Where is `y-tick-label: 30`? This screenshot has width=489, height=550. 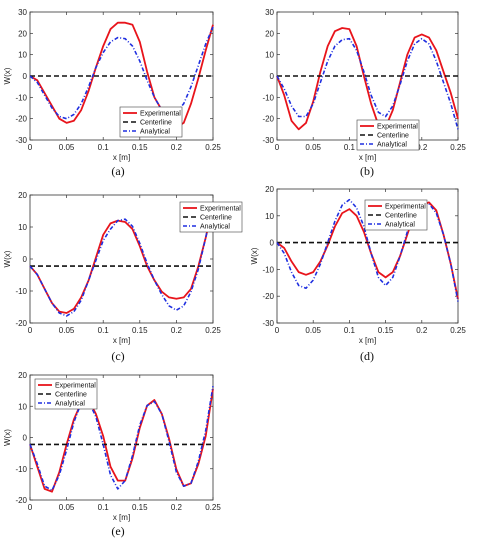
y-tick-label: 30 is located at coordinates (22, 12).